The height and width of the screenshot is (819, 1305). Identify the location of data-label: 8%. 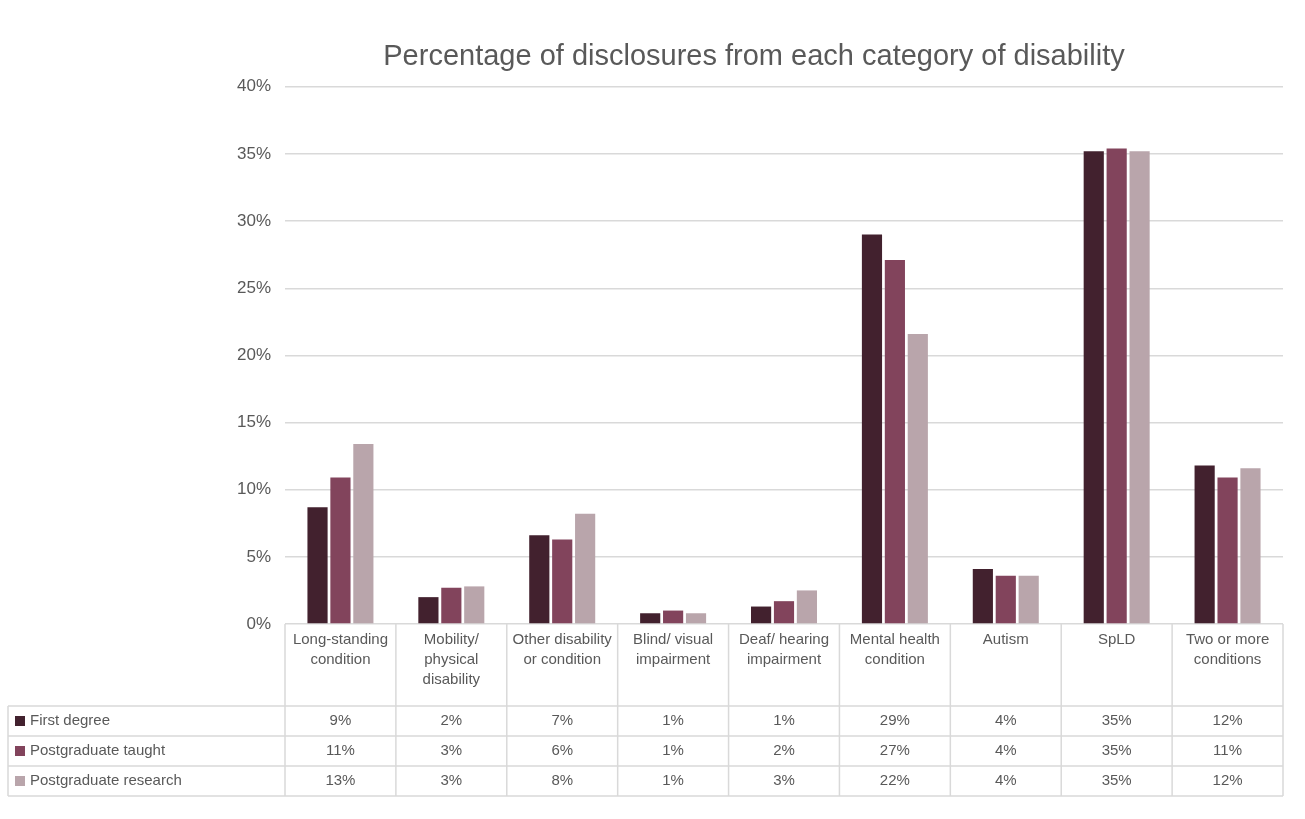
(562, 780).